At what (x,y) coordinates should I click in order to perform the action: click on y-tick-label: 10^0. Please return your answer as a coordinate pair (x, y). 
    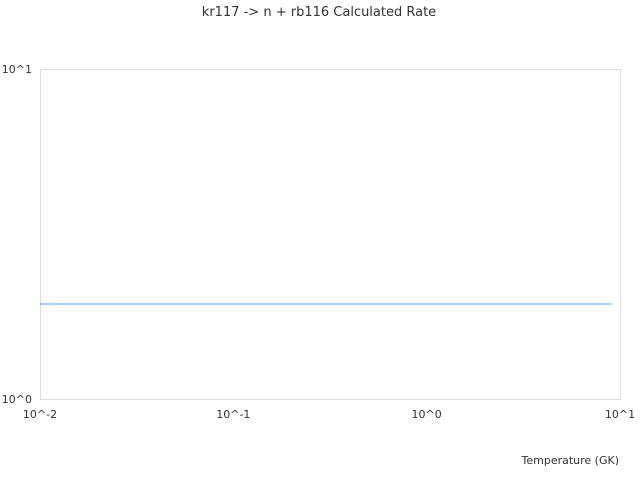
    Looking at the image, I should click on (17, 399).